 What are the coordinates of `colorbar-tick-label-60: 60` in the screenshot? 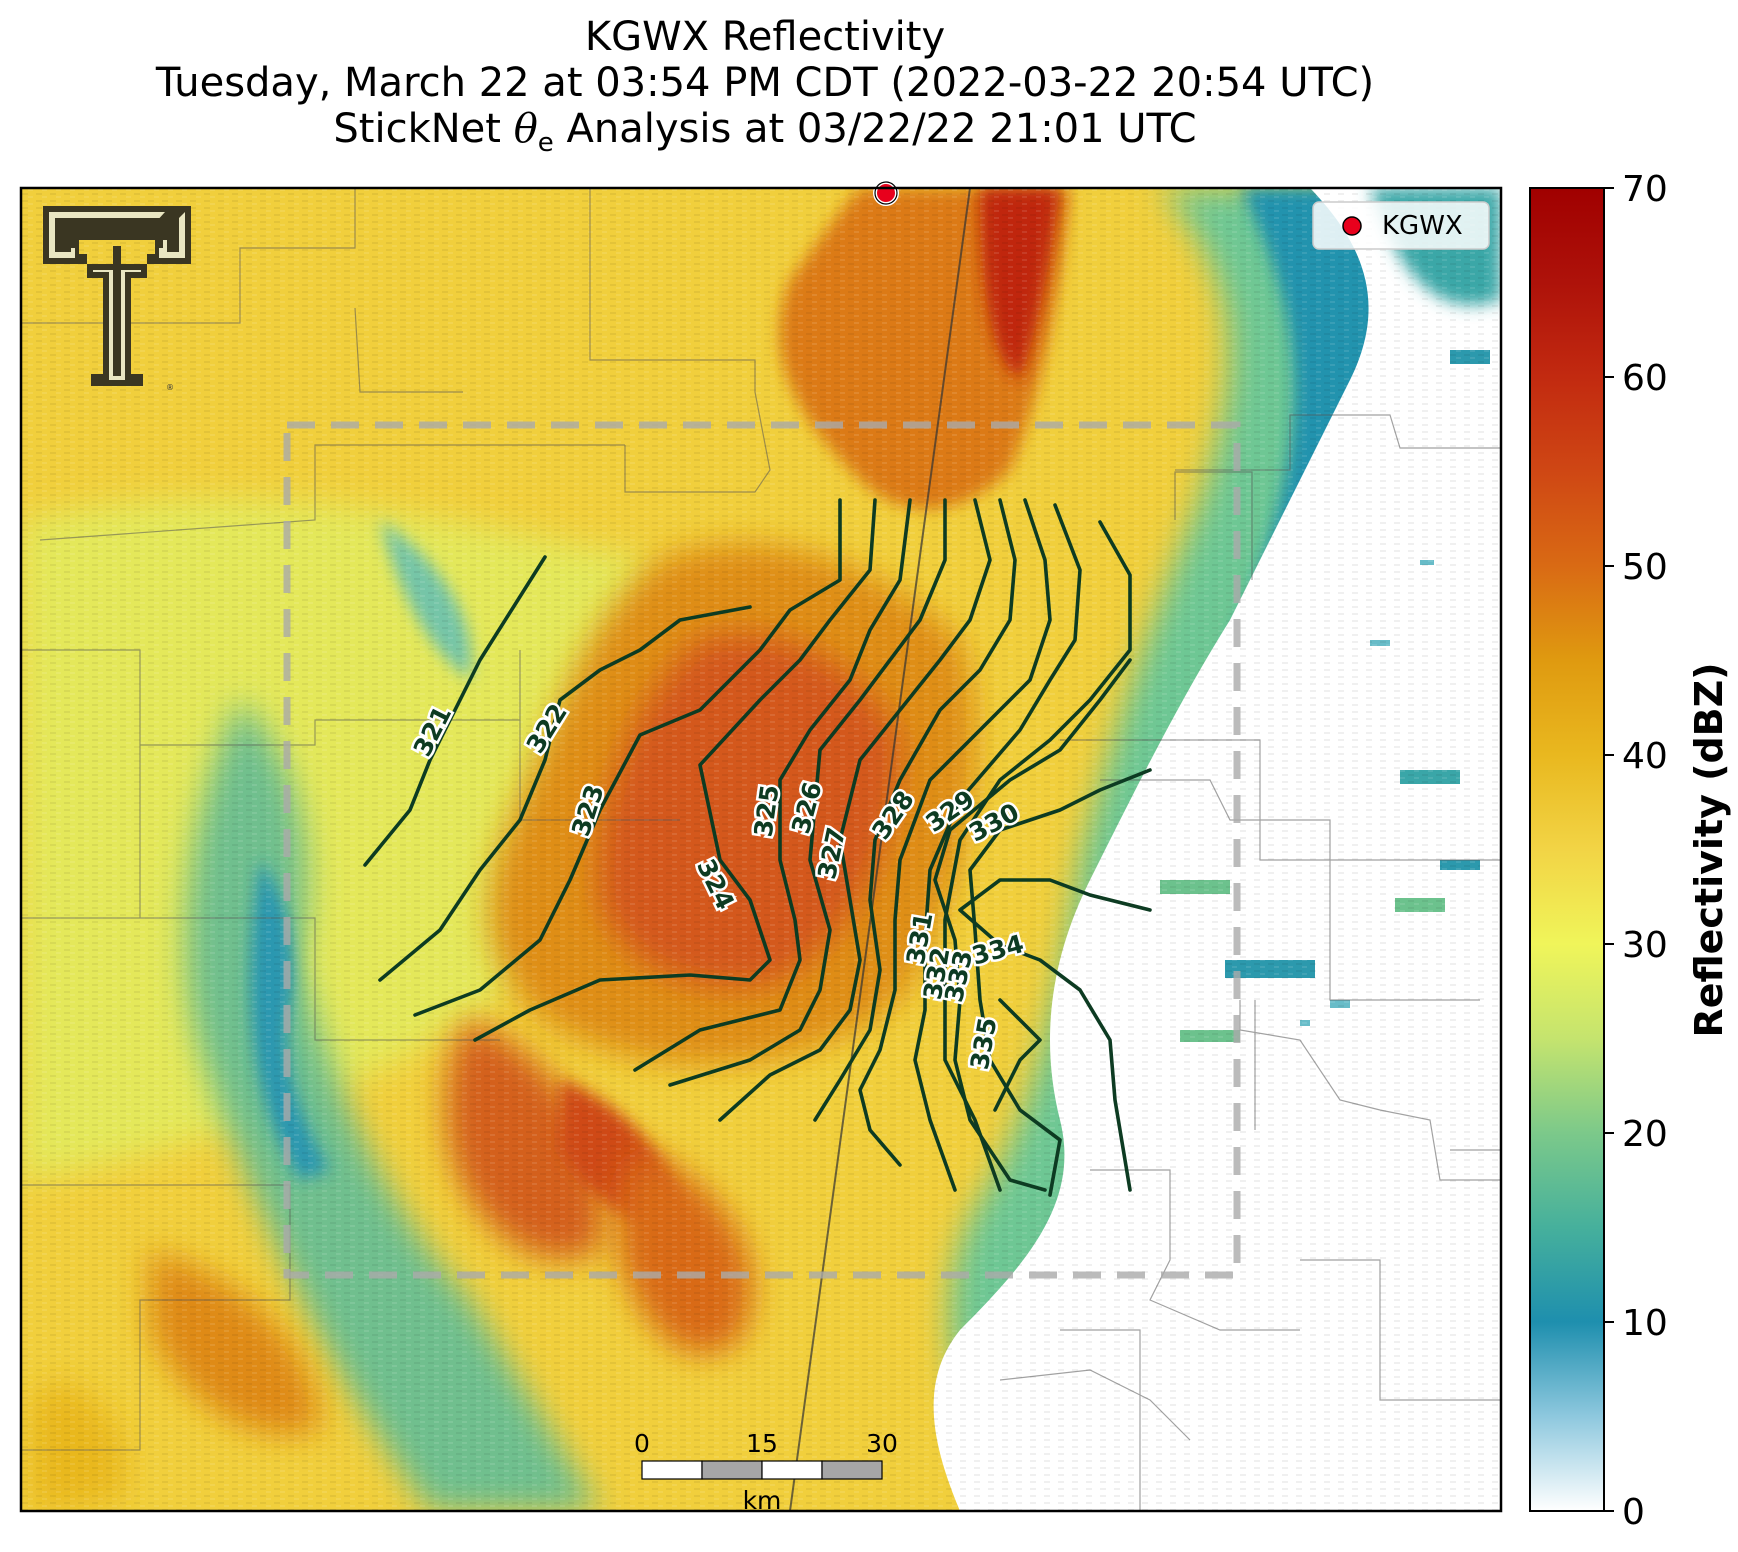 It's located at (1645, 378).